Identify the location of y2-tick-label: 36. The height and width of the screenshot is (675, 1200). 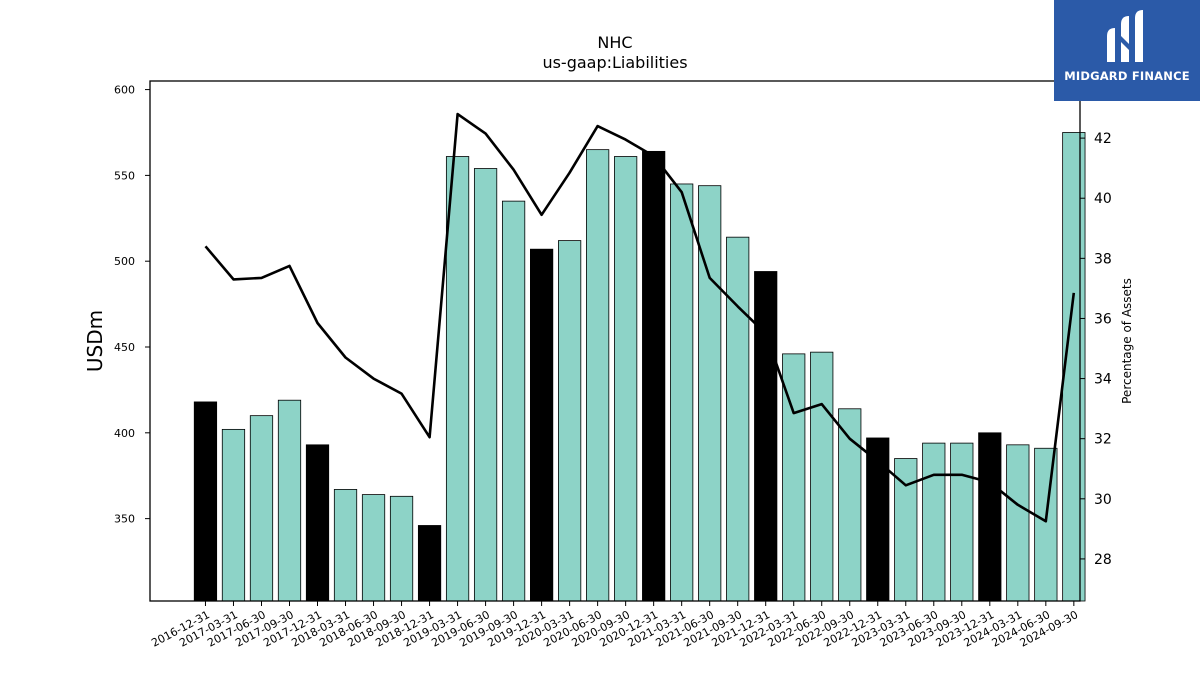
(1103, 319).